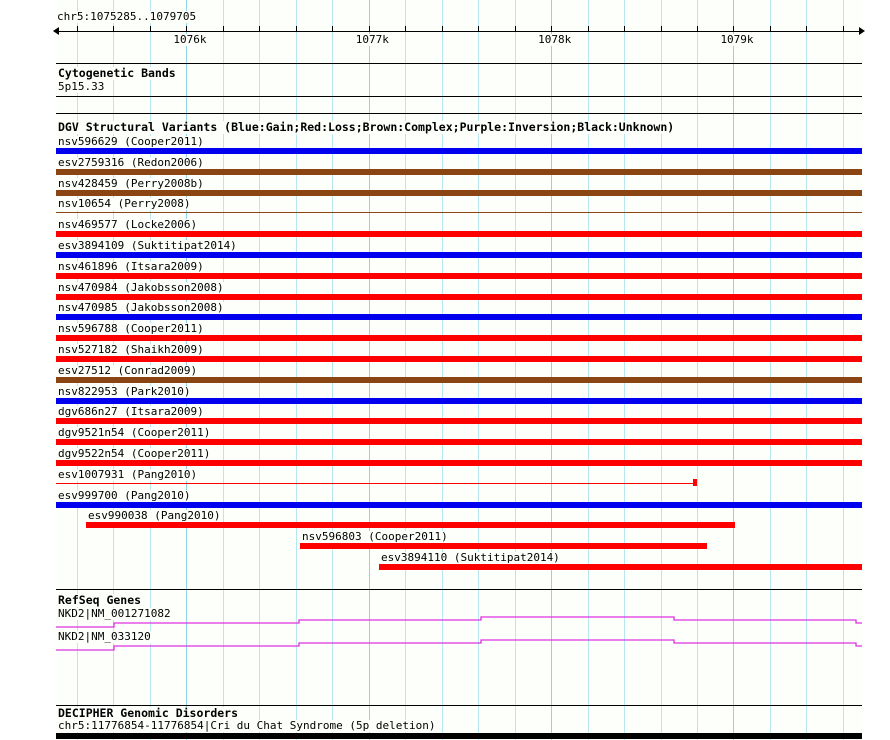 Image resolution: width=890 pixels, height=740 pixels. Describe the element at coordinates (131, 183) in the screenshot. I see `variant-track-label: nsv428459 (Perry2008b)` at that location.